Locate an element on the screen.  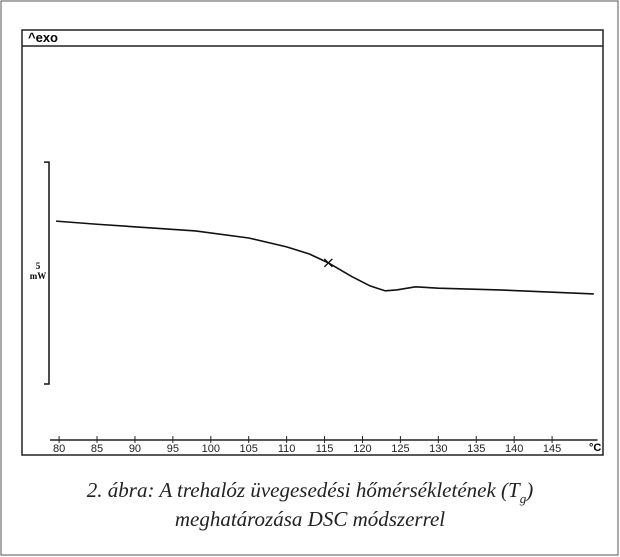
x-tick-label: 85 is located at coordinates (97, 449).